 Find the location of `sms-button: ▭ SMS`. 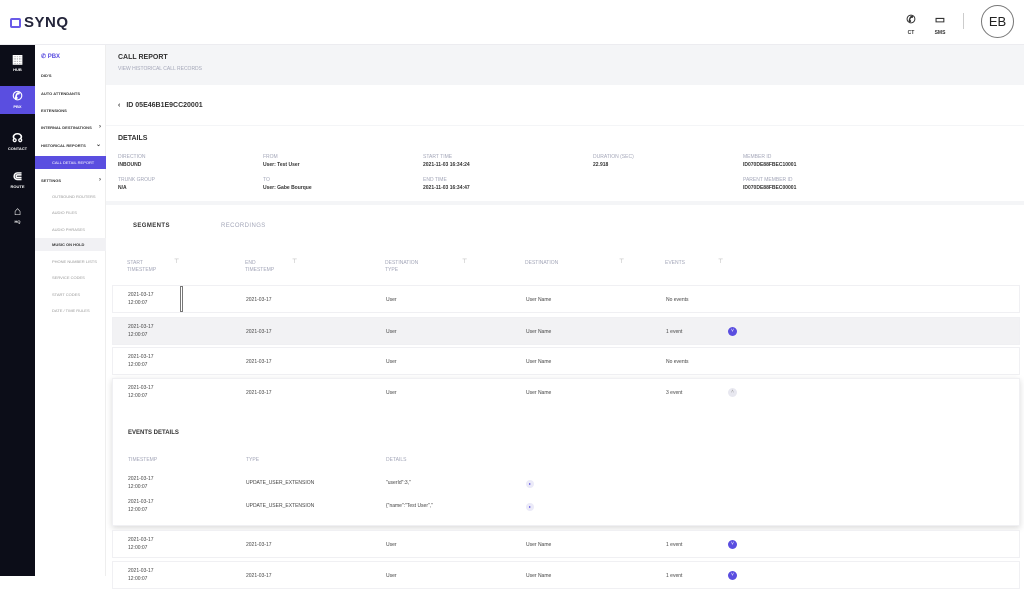

sms-button: ▭ SMS is located at coordinates (940, 24).